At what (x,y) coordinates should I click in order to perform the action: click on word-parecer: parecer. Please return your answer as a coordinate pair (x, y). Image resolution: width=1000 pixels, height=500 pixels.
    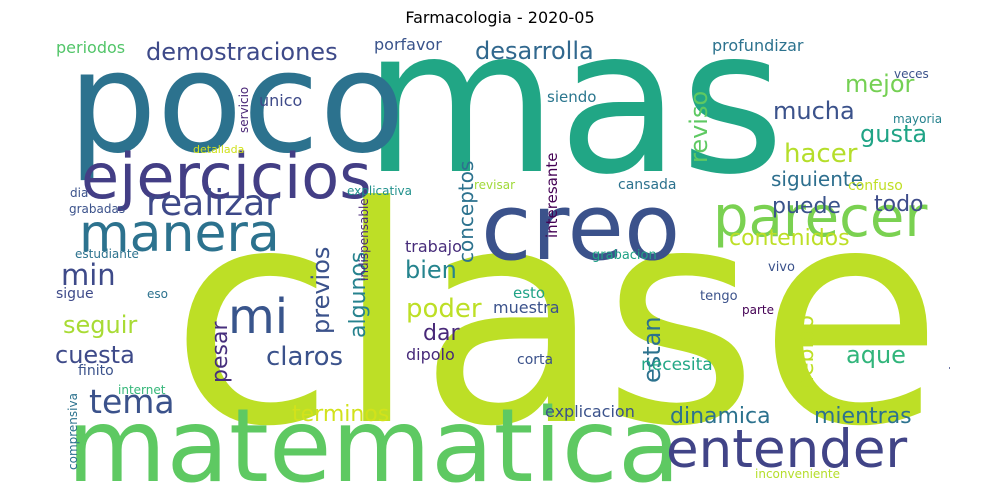
    Looking at the image, I should click on (820, 217).